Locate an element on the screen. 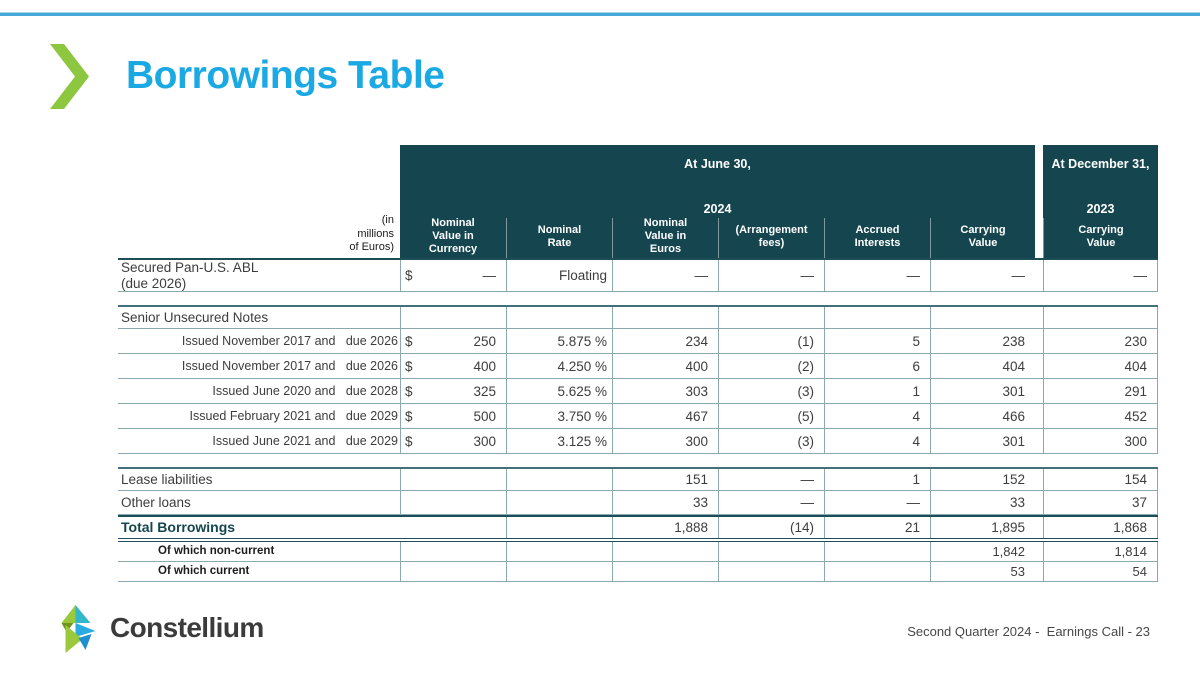  period-header-2023: At December 31, 2023 is located at coordinates (1100, 181).